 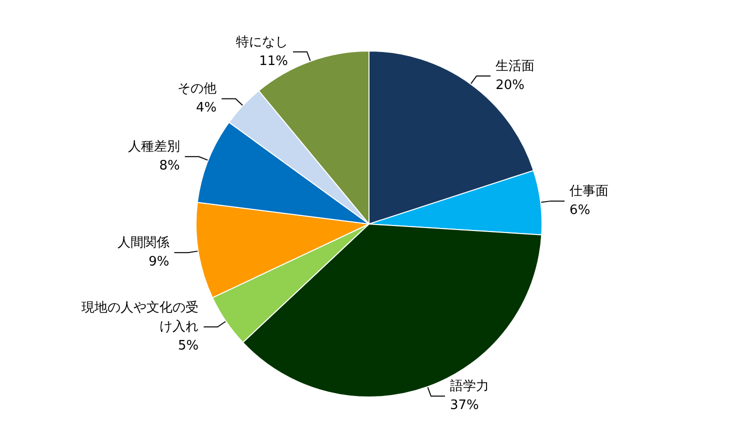 What do you see at coordinates (262, 42) in the screenshot?
I see `slice-label: 特になし` at bounding box center [262, 42].